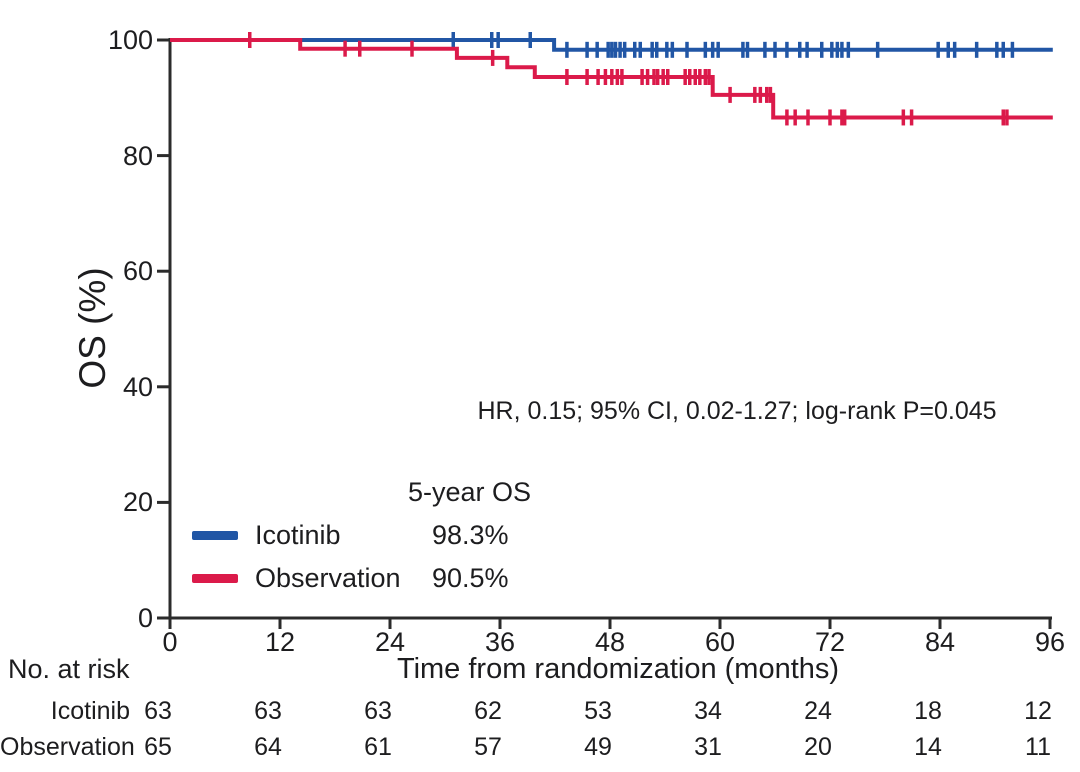 The image size is (1080, 772). Describe the element at coordinates (928, 711) in the screenshot. I see `risk-count: 18` at that location.